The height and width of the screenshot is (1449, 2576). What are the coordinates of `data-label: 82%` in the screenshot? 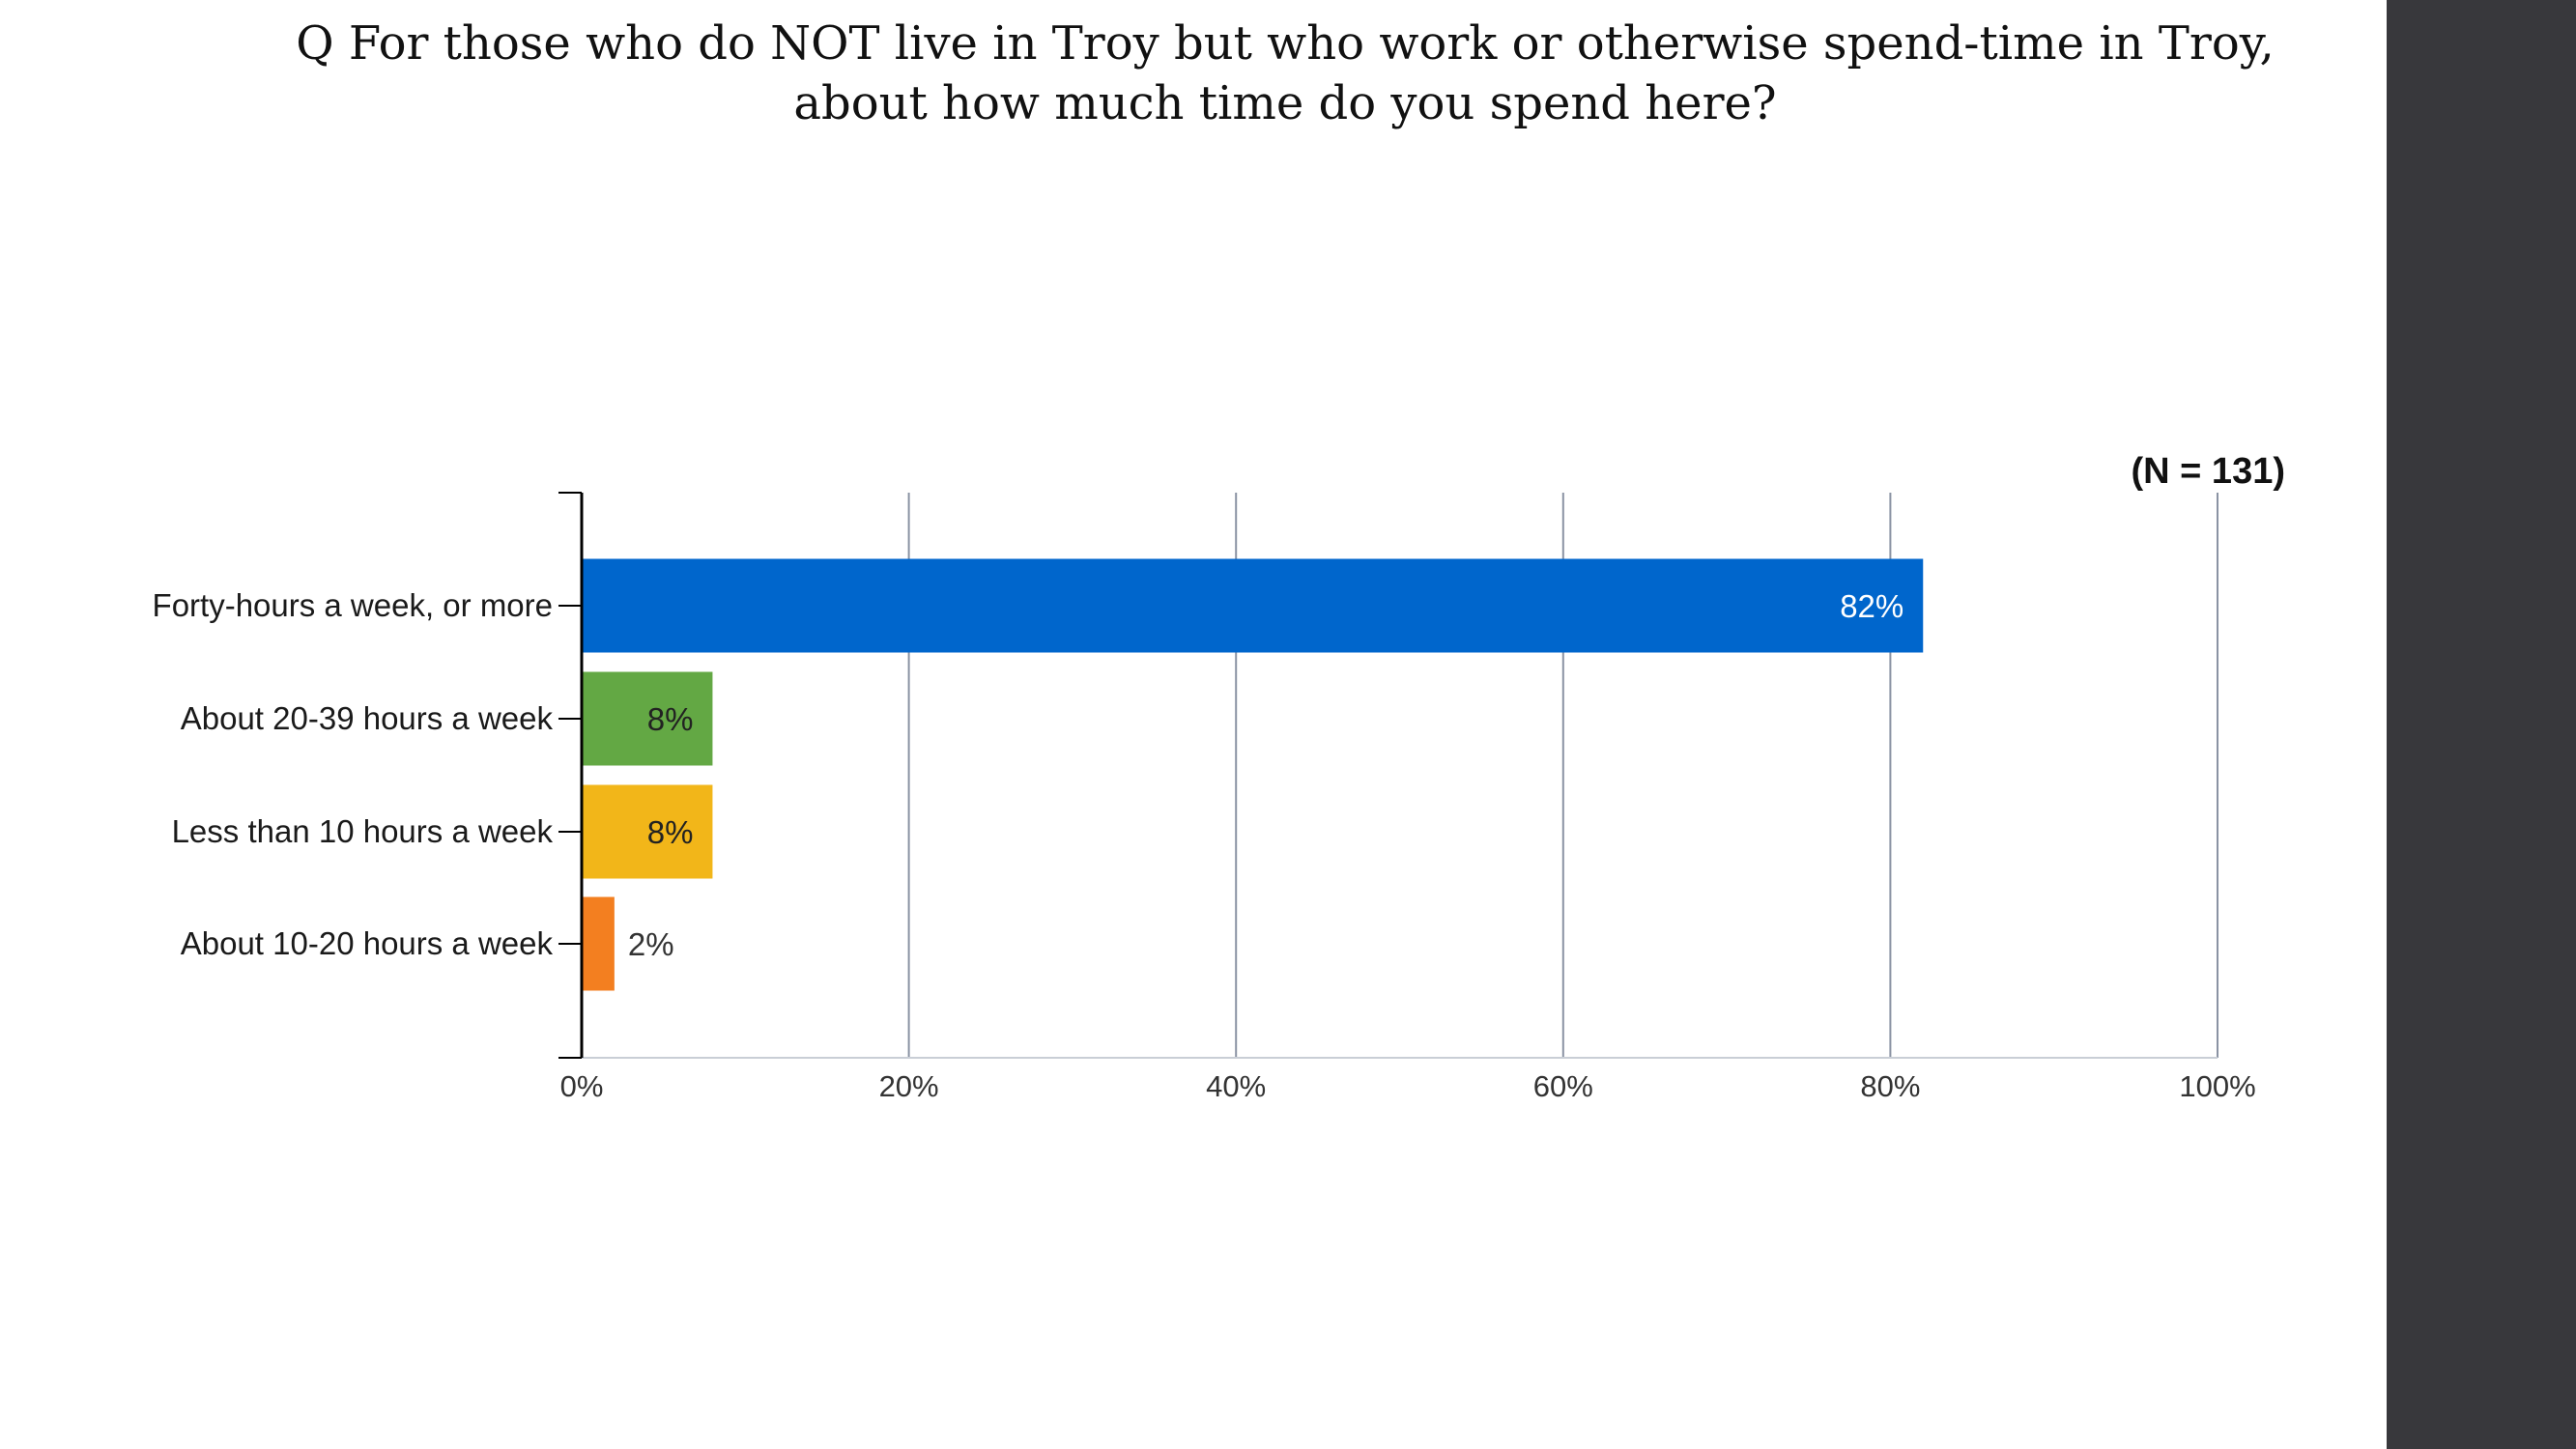 It's located at (1872, 606).